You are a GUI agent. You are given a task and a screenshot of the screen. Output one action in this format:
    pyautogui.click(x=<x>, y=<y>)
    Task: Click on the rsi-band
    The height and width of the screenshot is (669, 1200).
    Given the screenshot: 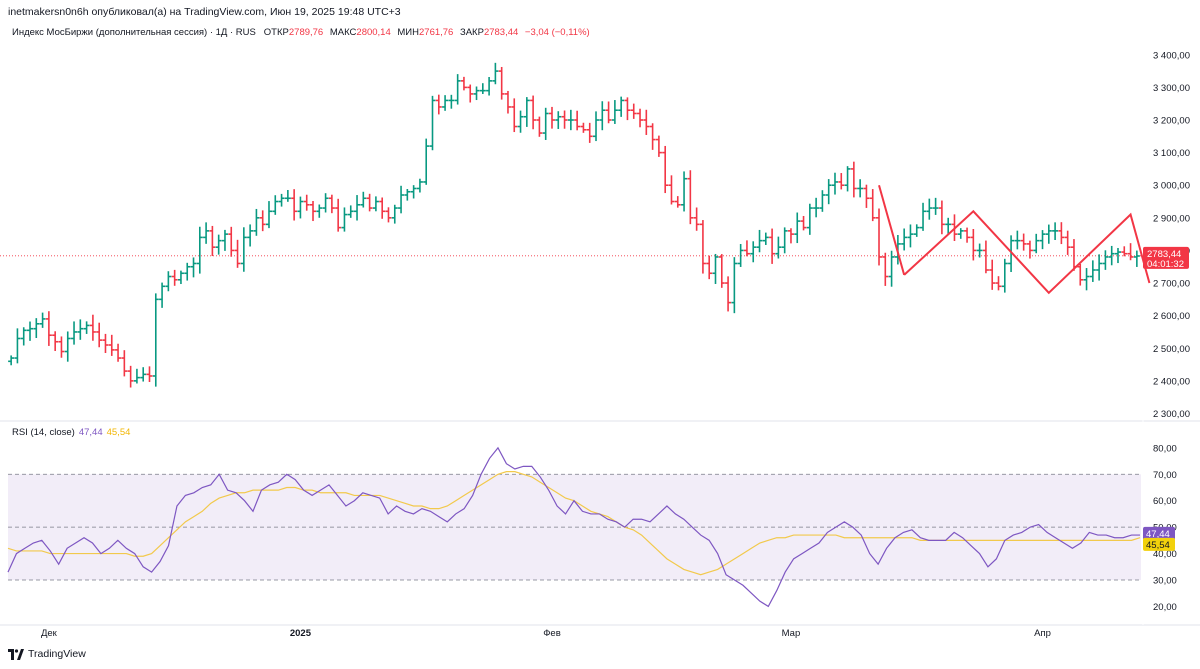 What is the action you would take?
    pyautogui.click(x=574, y=527)
    